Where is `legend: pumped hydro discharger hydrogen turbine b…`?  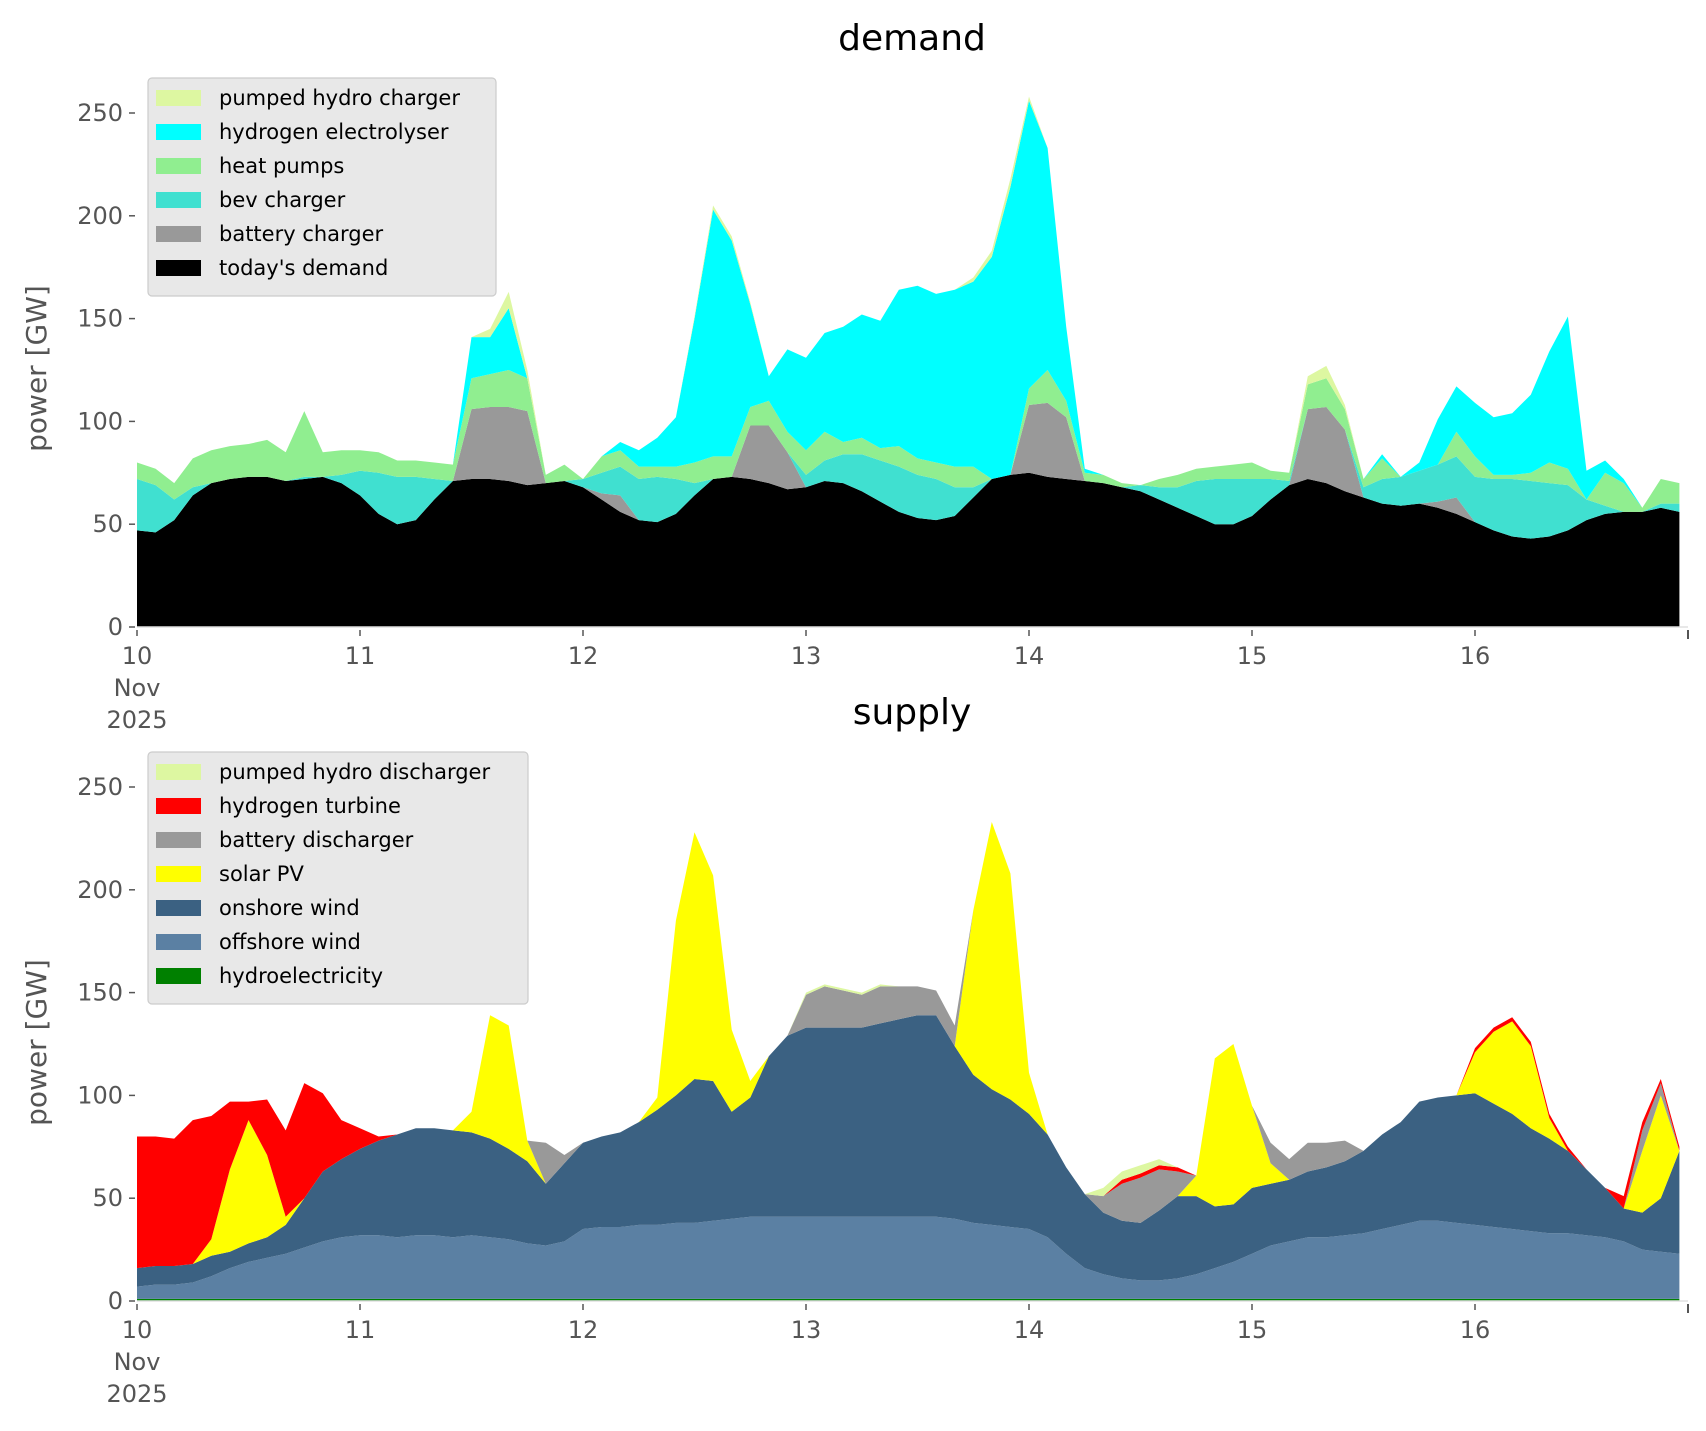
legend: pumped hydro discharger hydrogen turbine b… is located at coordinates (338, 878).